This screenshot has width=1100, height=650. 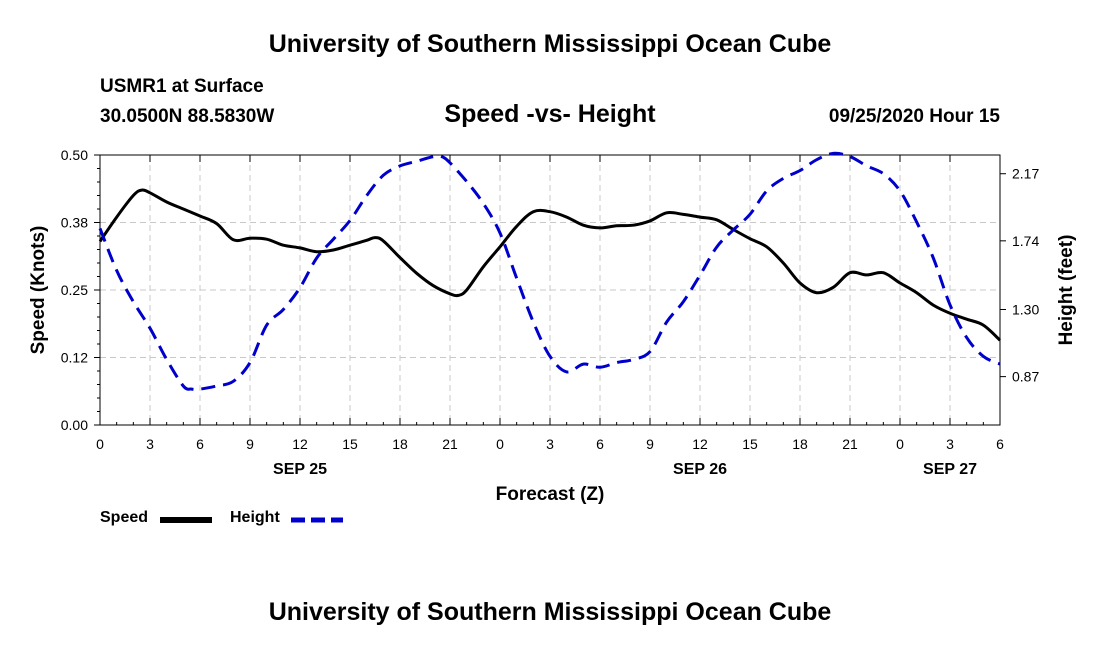 I want to click on y-left-axis-label: Speed (Knots), so click(x=38, y=290).